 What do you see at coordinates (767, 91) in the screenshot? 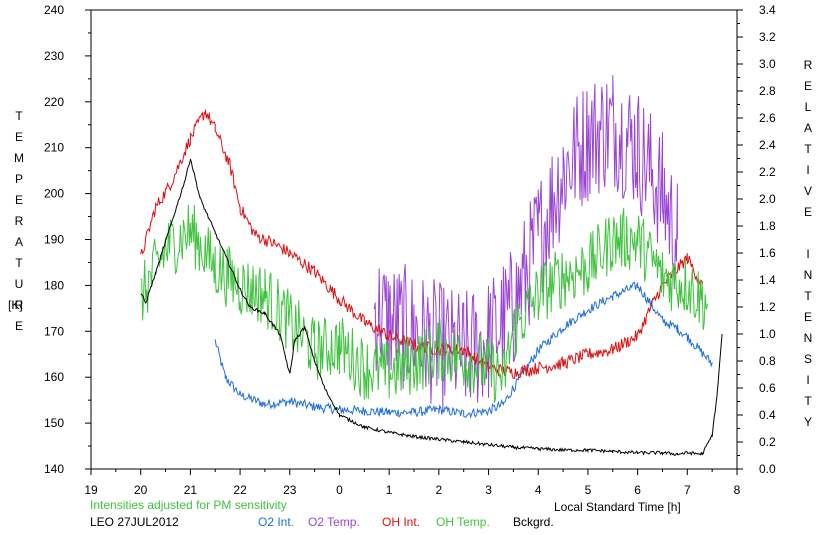
I see `y-right-tick-label: 2.8` at bounding box center [767, 91].